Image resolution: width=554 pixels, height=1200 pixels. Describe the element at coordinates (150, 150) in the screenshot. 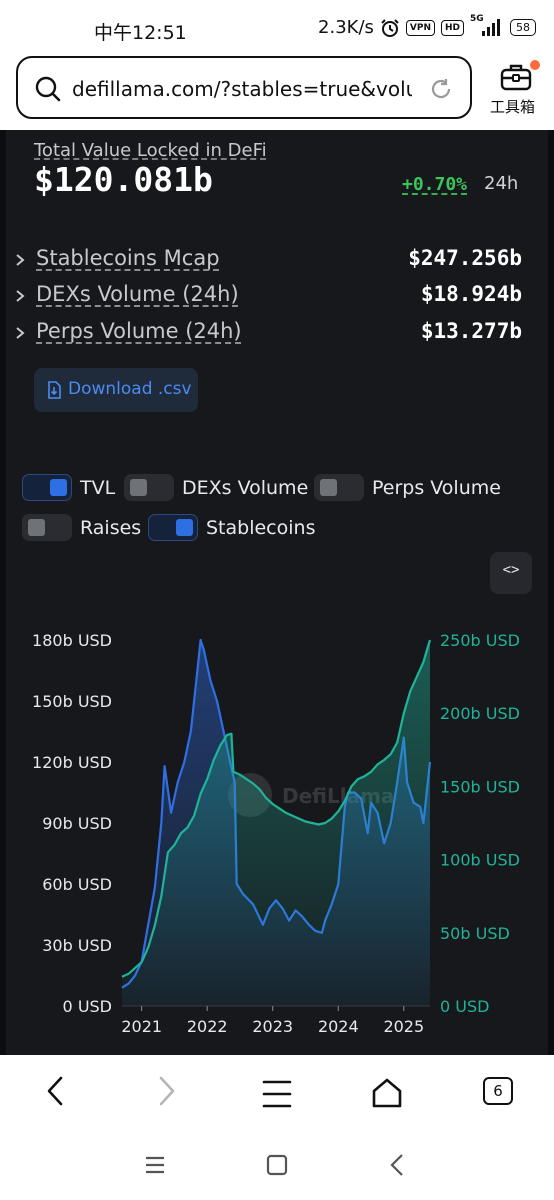

I see `tvl-title: Total Value Locked in DeFi` at that location.